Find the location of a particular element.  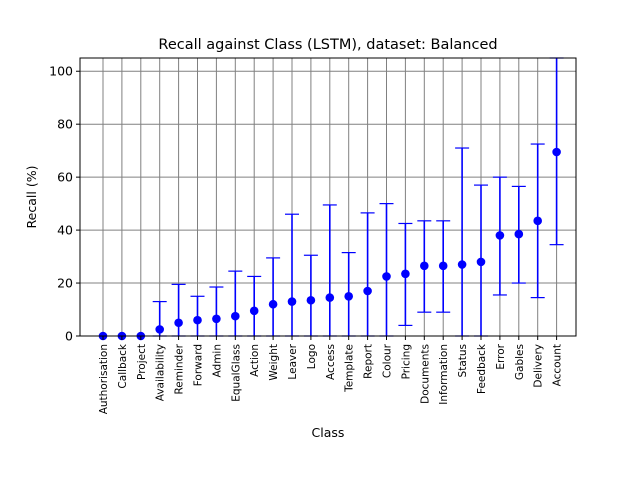

y-tick-label: 60 is located at coordinates (65, 177).